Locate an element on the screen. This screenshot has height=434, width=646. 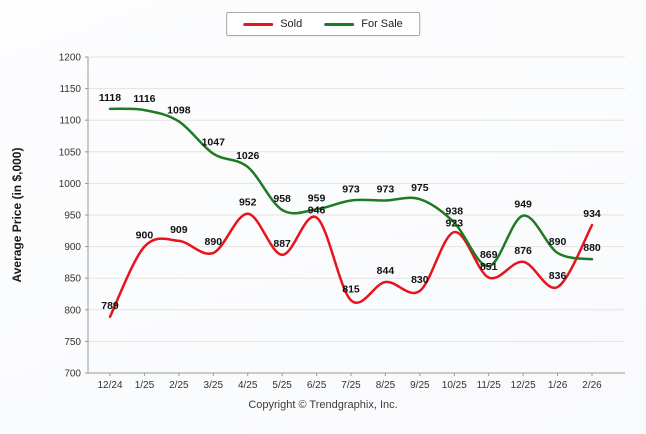
x-tick-label: 4/25 is located at coordinates (248, 385).